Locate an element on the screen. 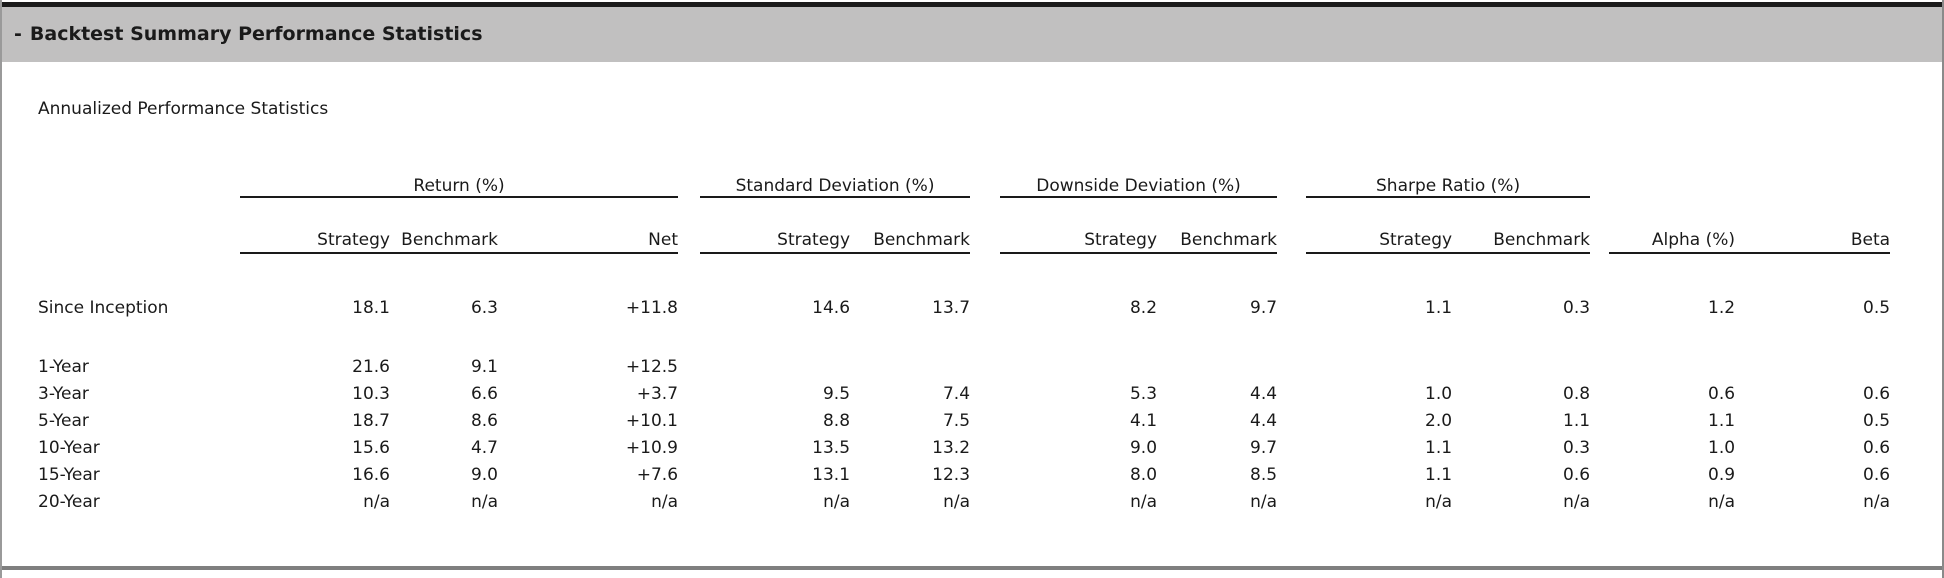 Image resolution: width=1944 pixels, height=578 pixels. table-cell: 10.3 is located at coordinates (371, 393).